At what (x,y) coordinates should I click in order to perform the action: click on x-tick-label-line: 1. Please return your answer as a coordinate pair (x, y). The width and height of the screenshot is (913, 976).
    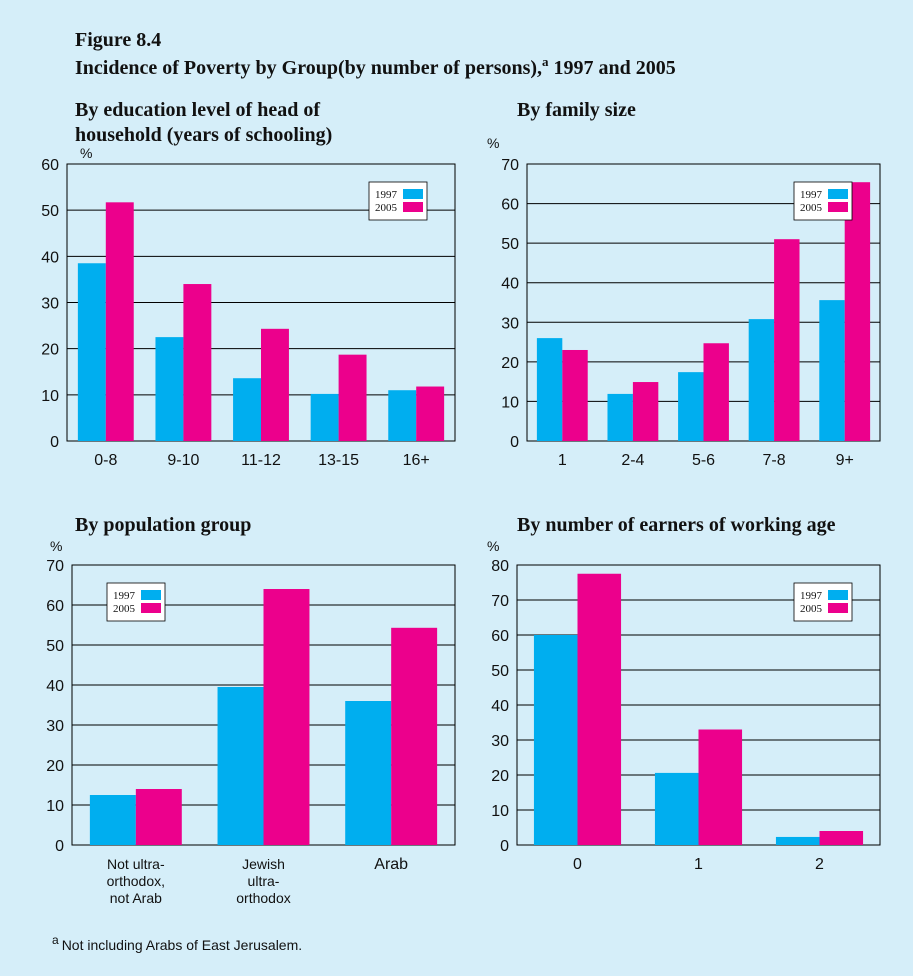
    Looking at the image, I should click on (698, 864).